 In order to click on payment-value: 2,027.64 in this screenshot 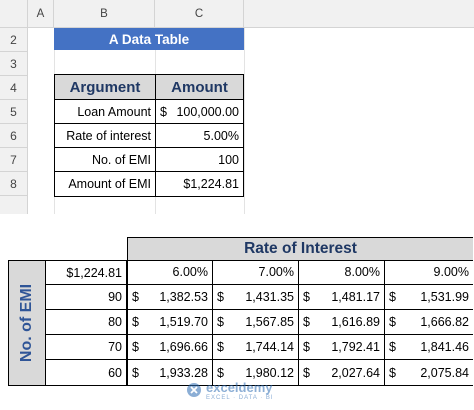, I will do `click(355, 372)`.